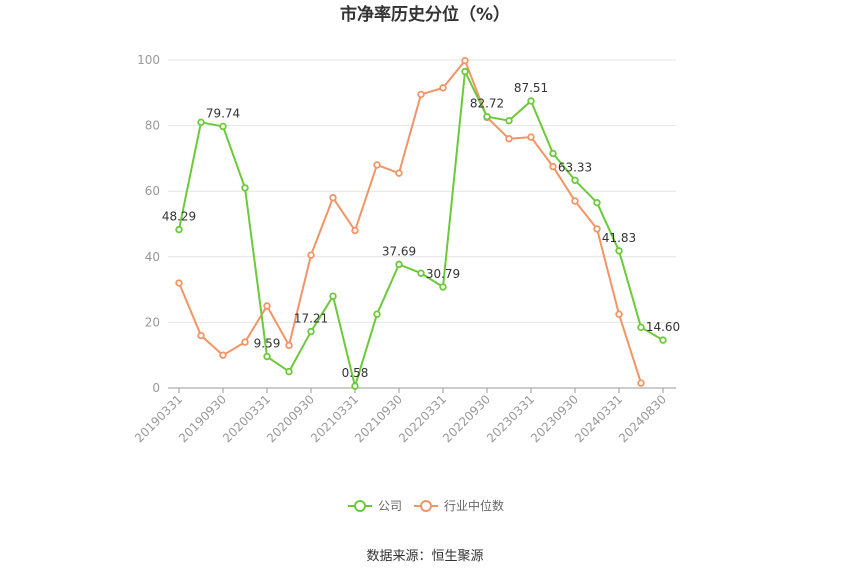 This screenshot has height=575, width=850. What do you see at coordinates (575, 167) in the screenshot?
I see `data-label: 63.33` at bounding box center [575, 167].